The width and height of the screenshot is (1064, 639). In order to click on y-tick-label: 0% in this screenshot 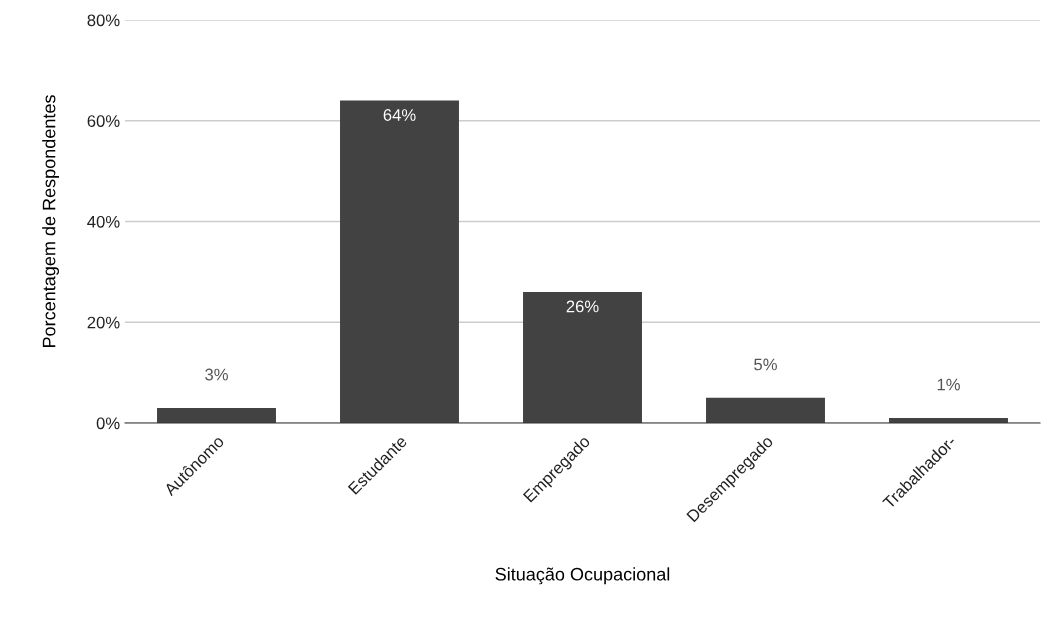, I will do `click(108, 423)`.